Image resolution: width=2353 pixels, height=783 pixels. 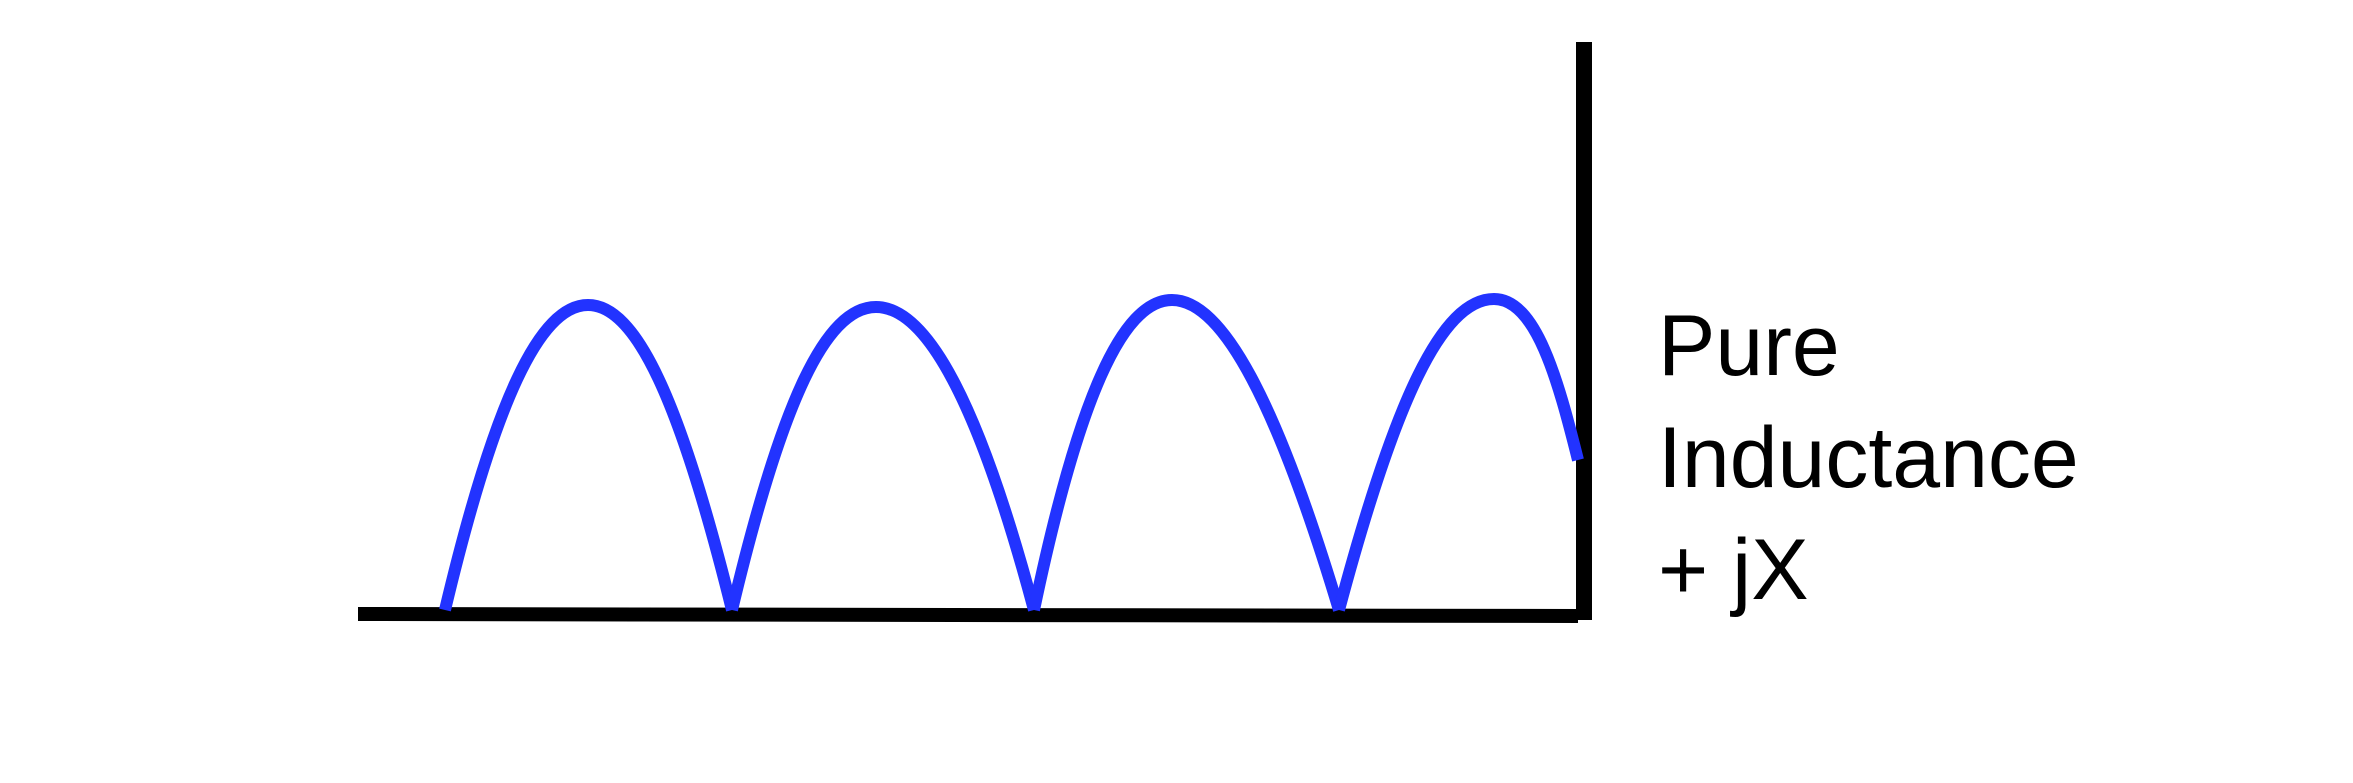 I want to click on label-line-inductance: Inductance, so click(x=1868, y=458).